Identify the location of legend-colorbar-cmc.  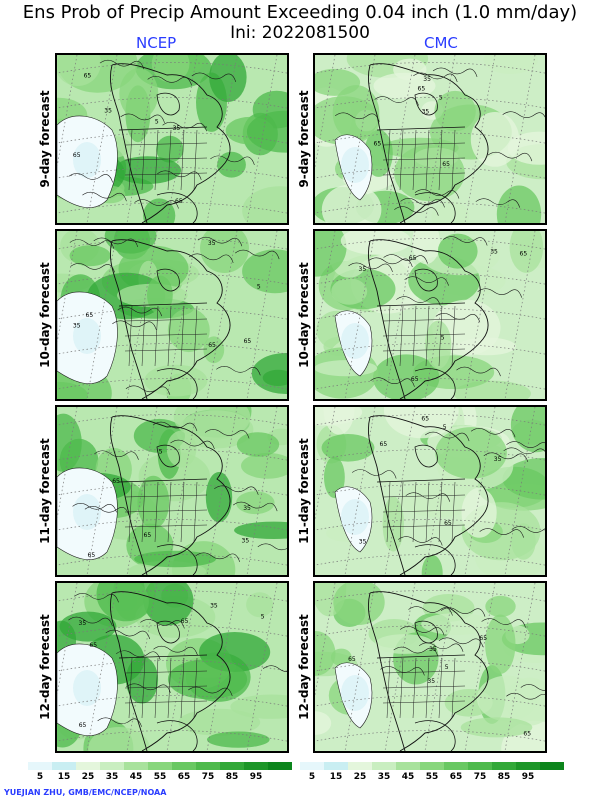
(432, 766).